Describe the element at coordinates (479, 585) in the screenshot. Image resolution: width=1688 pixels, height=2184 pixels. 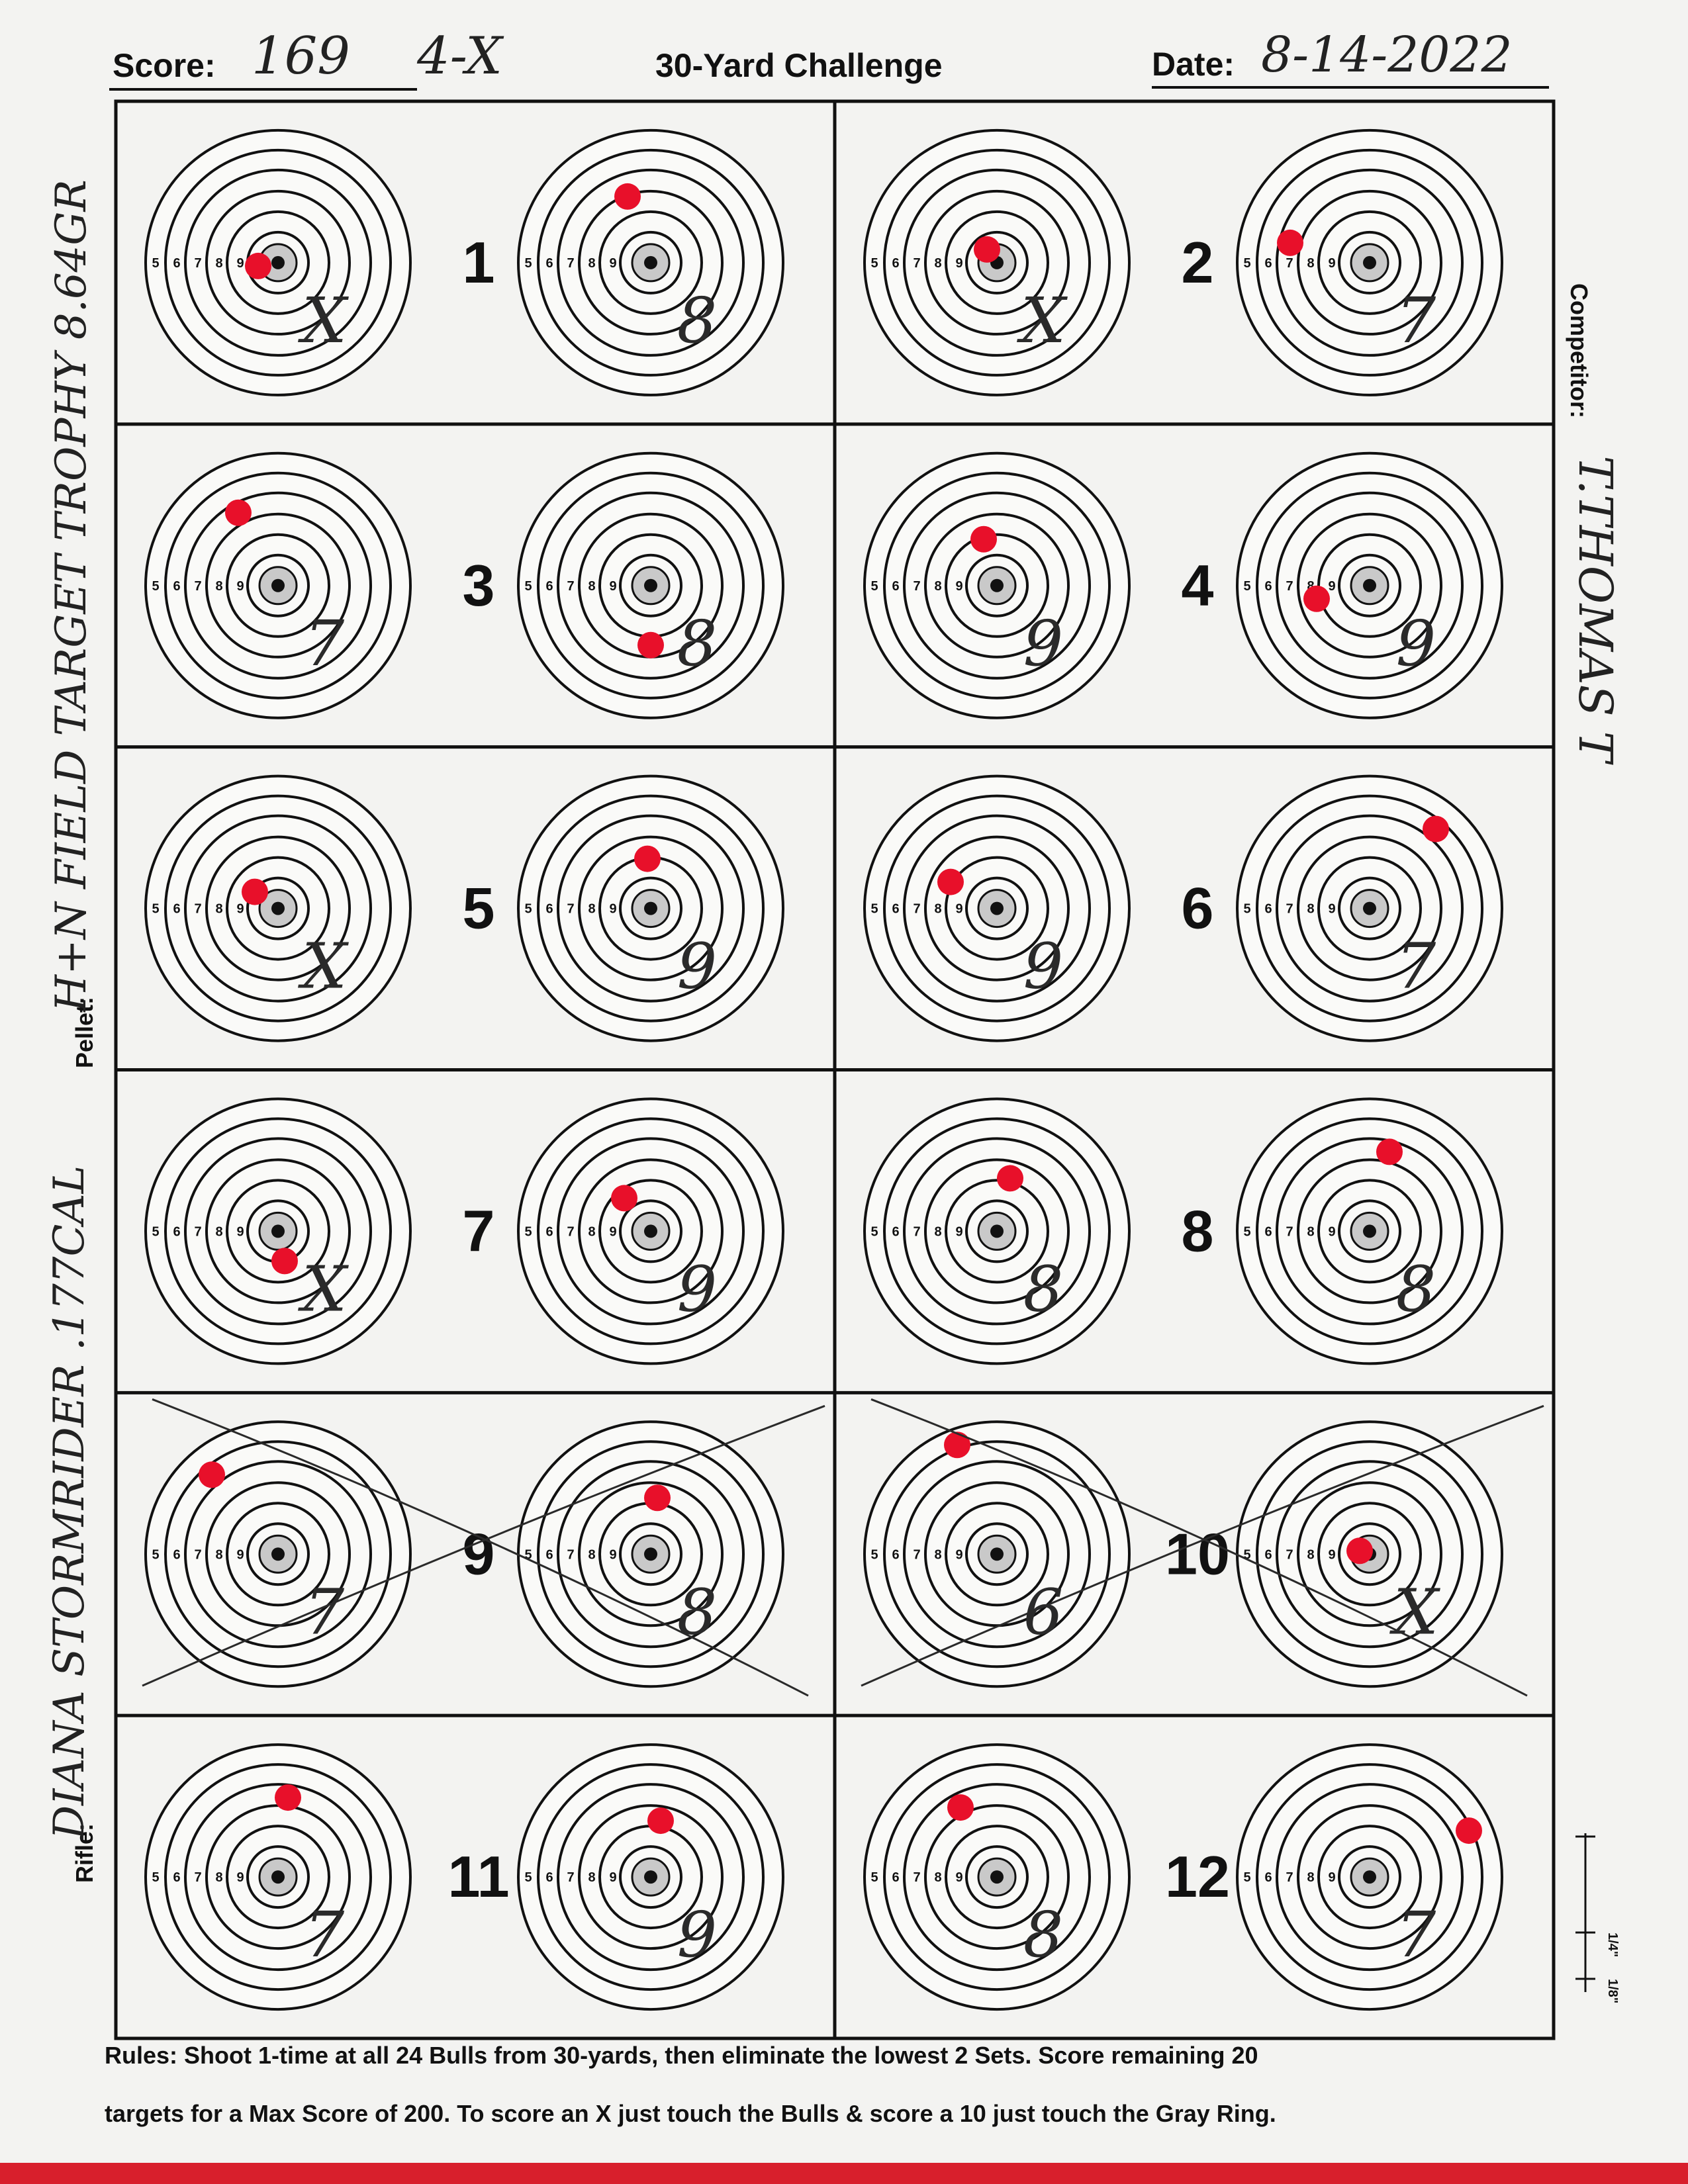
I see `set-number: 3` at that location.